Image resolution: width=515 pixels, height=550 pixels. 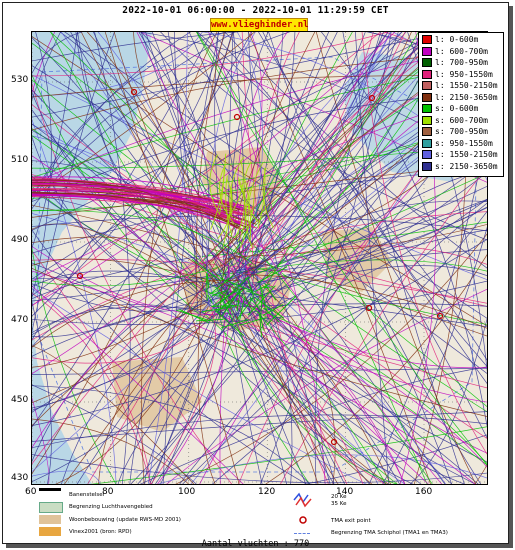 I want to click on legend-label: s: 700-950m, so click(x=461, y=131).